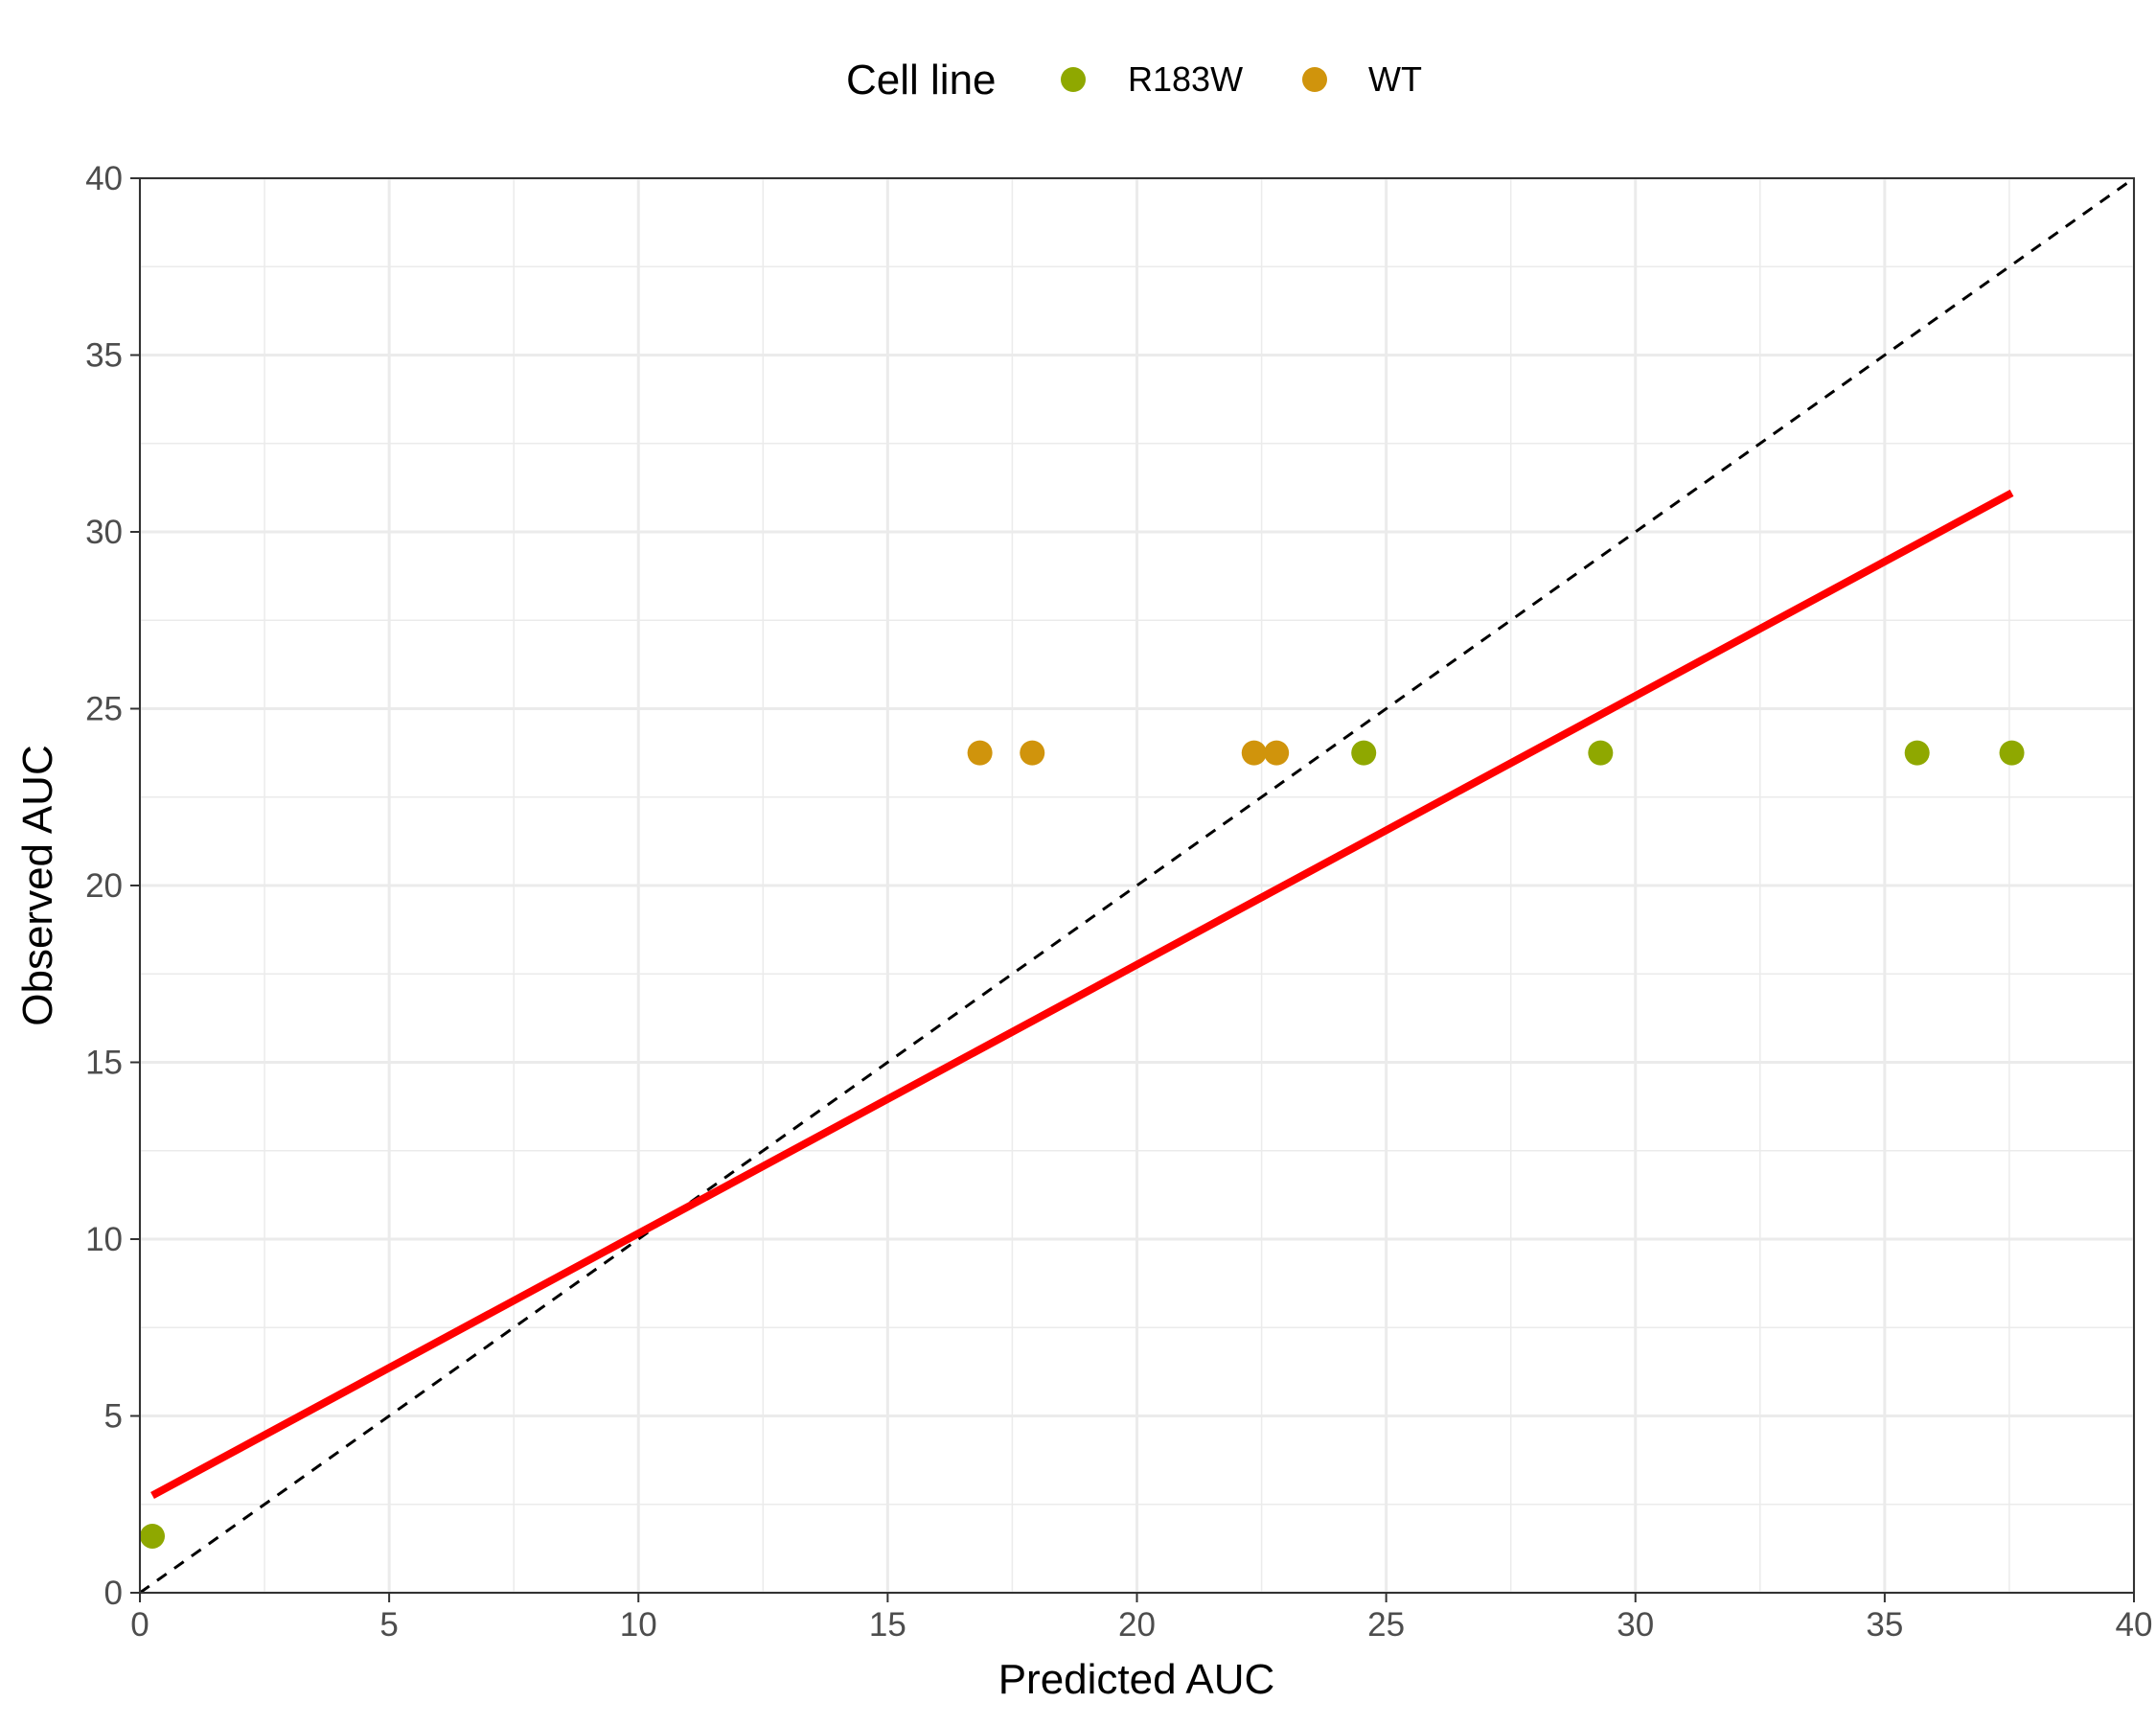  Describe the element at coordinates (388, 1625) in the screenshot. I see `x-tick-label: 5` at that location.